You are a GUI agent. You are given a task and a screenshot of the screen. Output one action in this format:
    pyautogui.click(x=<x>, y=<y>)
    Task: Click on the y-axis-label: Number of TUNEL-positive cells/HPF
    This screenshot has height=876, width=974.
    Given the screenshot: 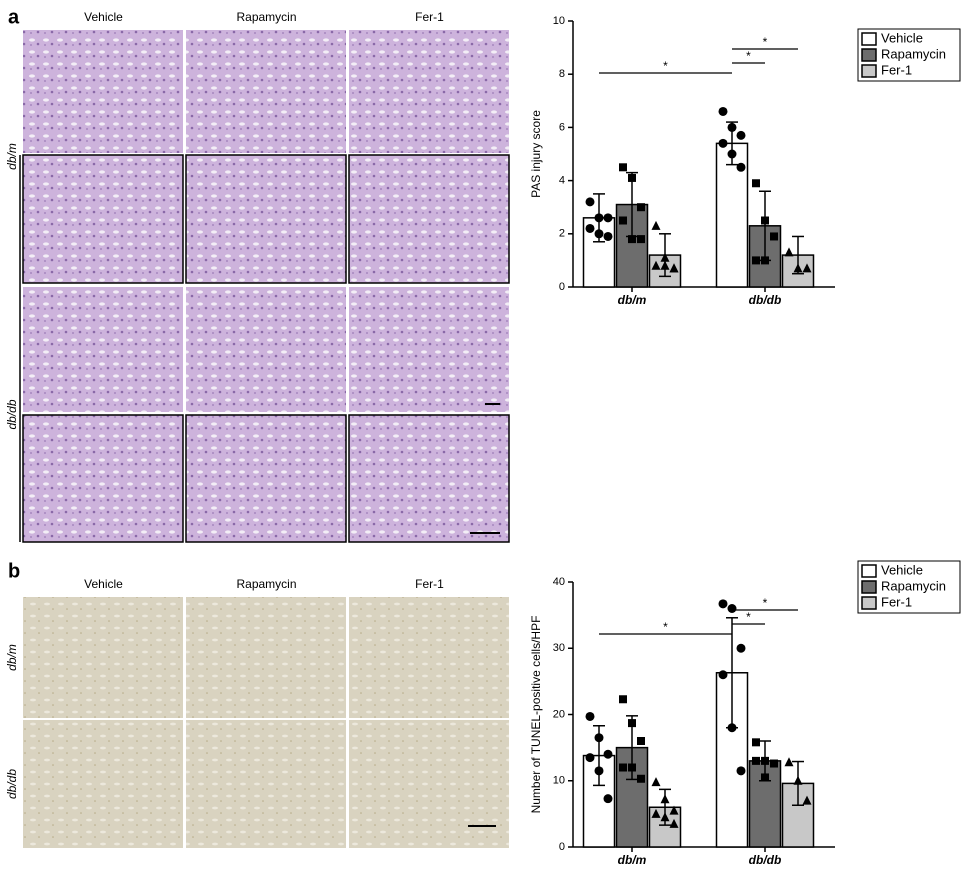 What is the action you would take?
    pyautogui.click(x=536, y=715)
    